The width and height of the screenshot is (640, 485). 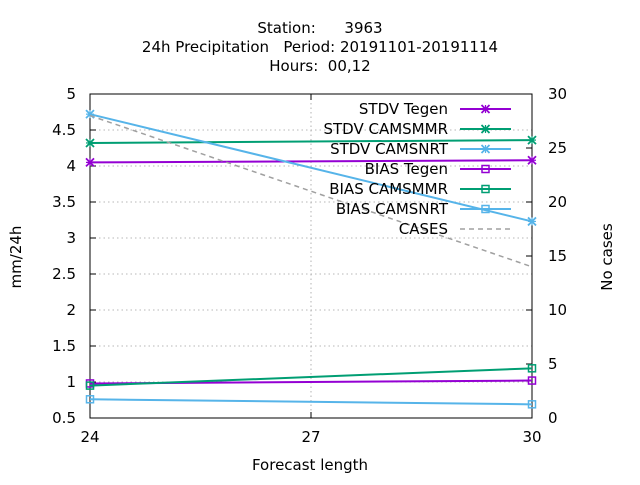 What do you see at coordinates (389, 149) in the screenshot?
I see `legend-label: STDV CAMSNRT` at bounding box center [389, 149].